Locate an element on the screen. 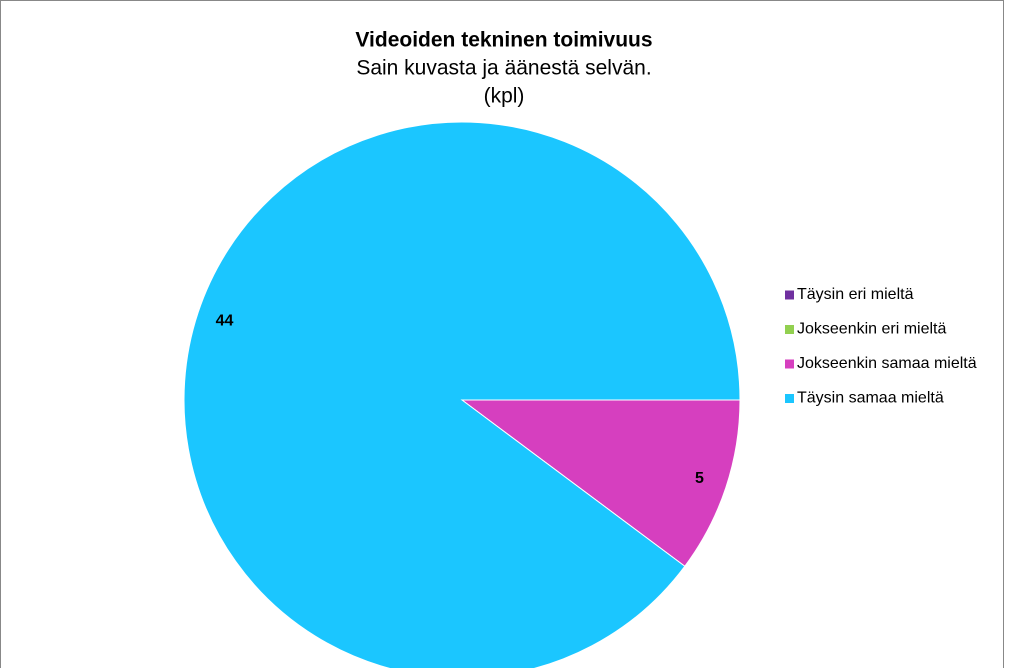  data-label: 44 is located at coordinates (225, 320).